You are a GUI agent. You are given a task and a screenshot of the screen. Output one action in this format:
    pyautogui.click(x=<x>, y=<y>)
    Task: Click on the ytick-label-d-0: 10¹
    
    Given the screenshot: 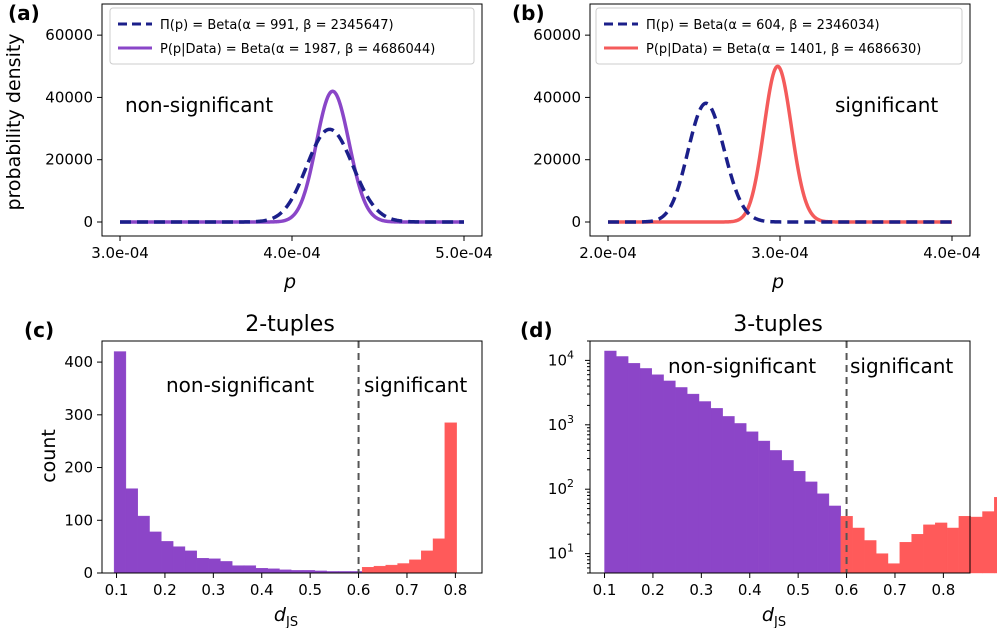 What is the action you would take?
    pyautogui.click(x=561, y=552)
    